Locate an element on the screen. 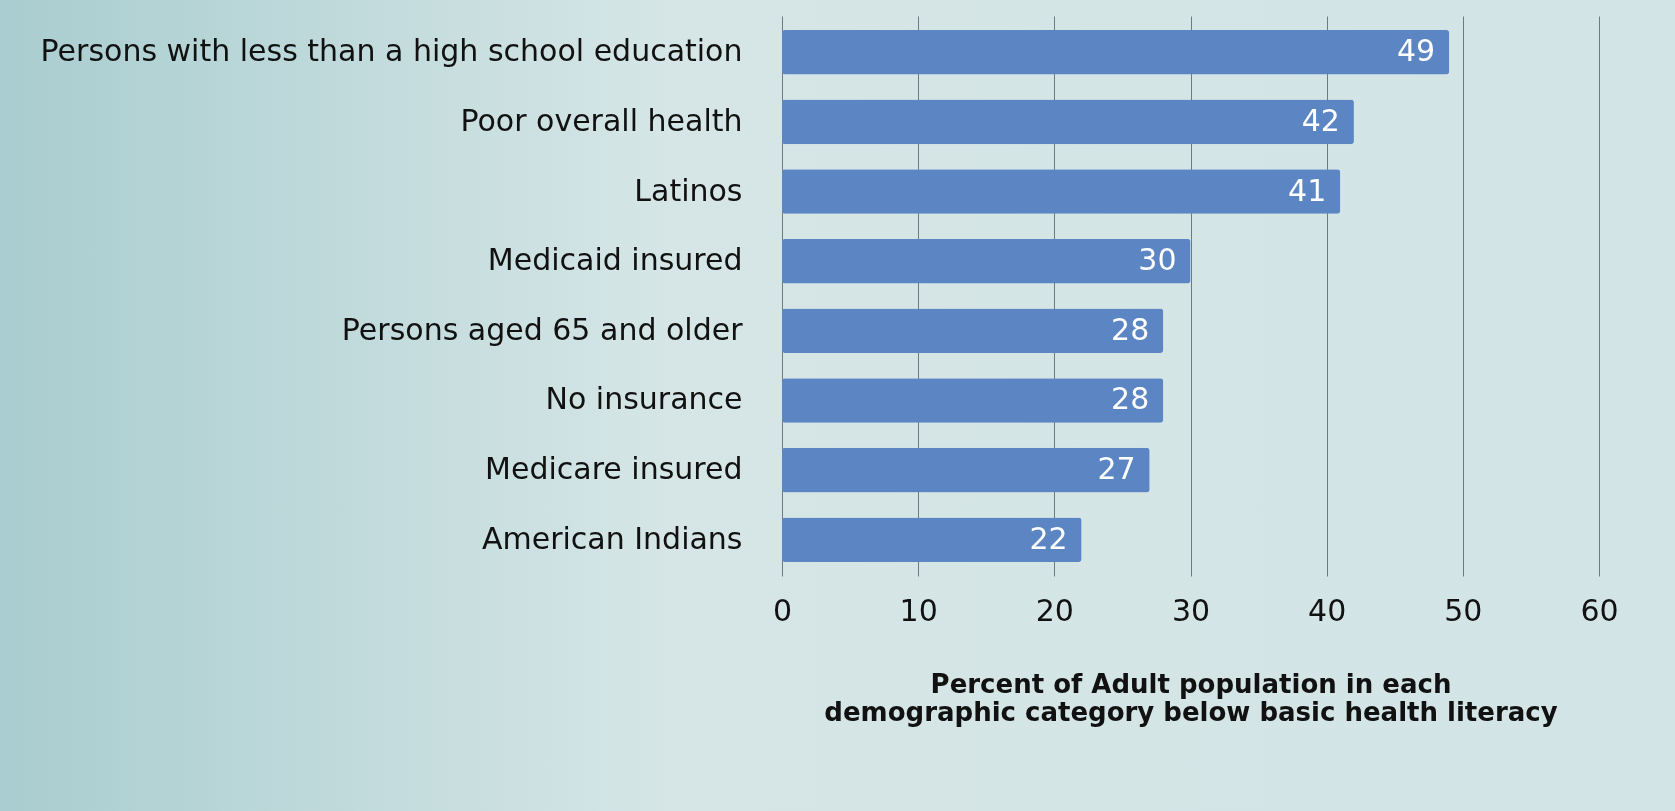 The height and width of the screenshot is (811, 1675). y-tick-label: Medicaid insured is located at coordinates (615, 260).